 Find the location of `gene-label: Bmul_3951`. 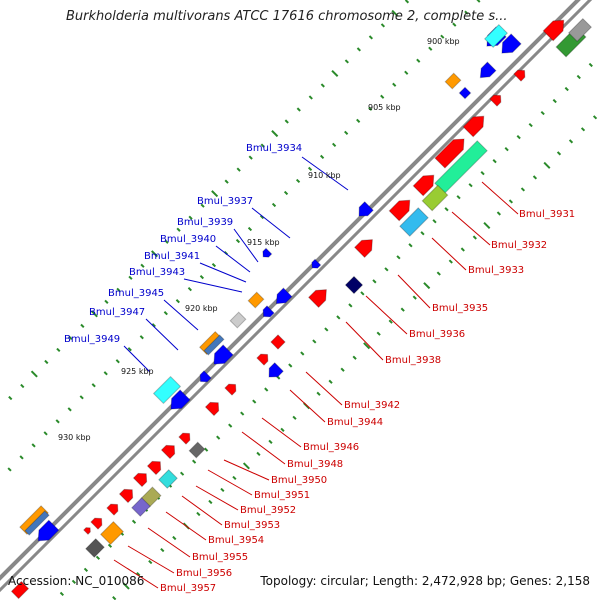

gene-label: Bmul_3951 is located at coordinates (282, 495).